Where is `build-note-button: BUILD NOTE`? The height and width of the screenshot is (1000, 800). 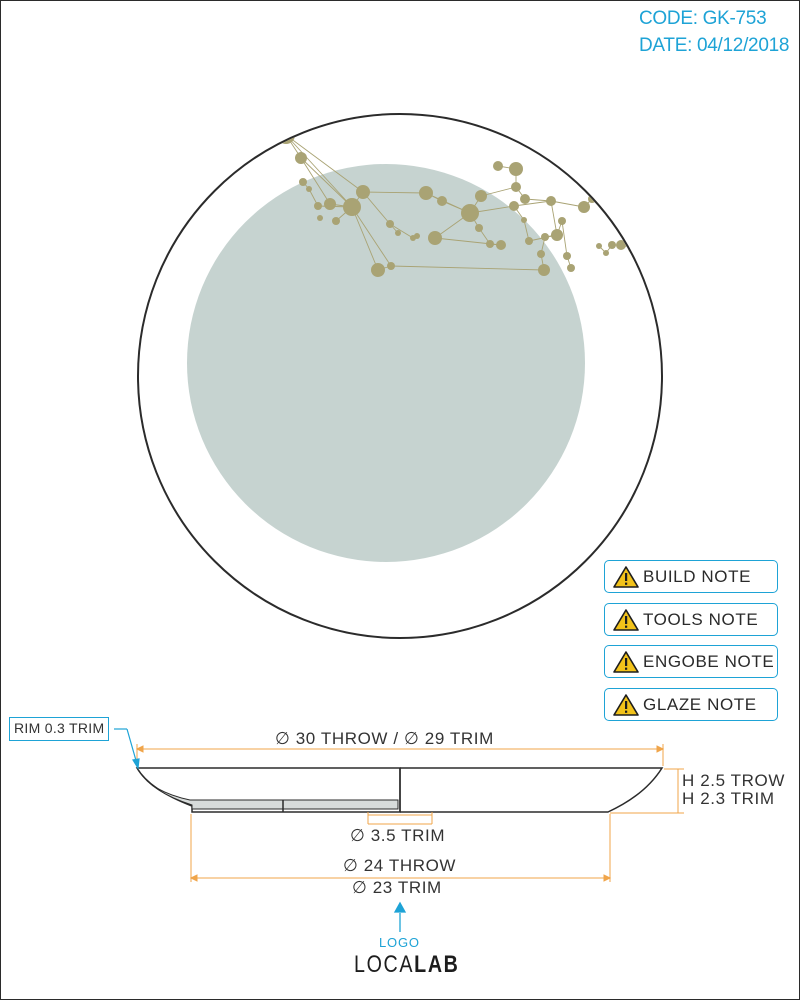
build-note-button: BUILD NOTE is located at coordinates (691, 576).